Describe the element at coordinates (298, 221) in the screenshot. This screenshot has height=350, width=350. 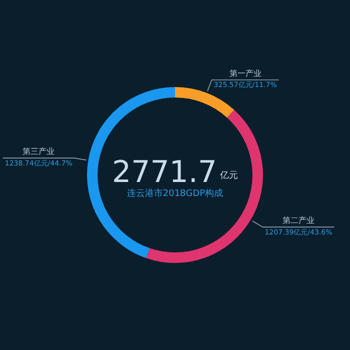
I see `slice-label: 第二产业` at that location.